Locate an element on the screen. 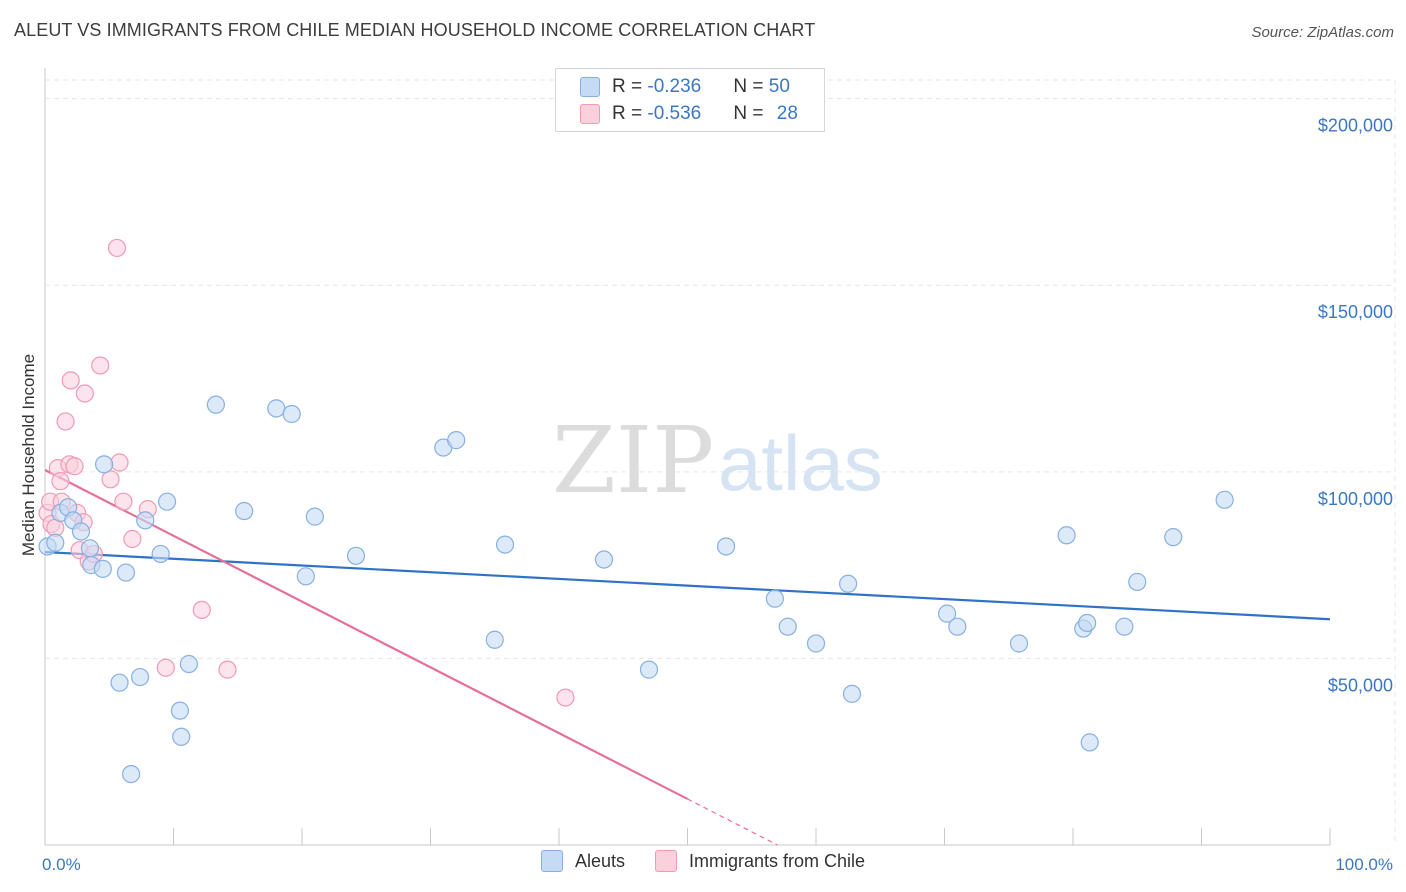  x-tick-label-min: 0.0% is located at coordinates (61, 864).